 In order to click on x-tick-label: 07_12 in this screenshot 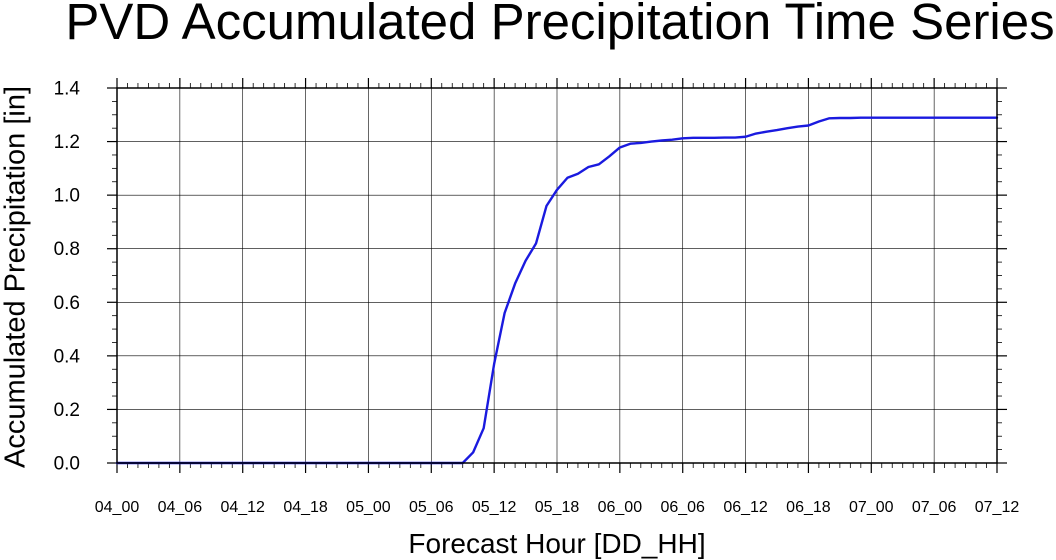, I will do `click(997, 507)`.